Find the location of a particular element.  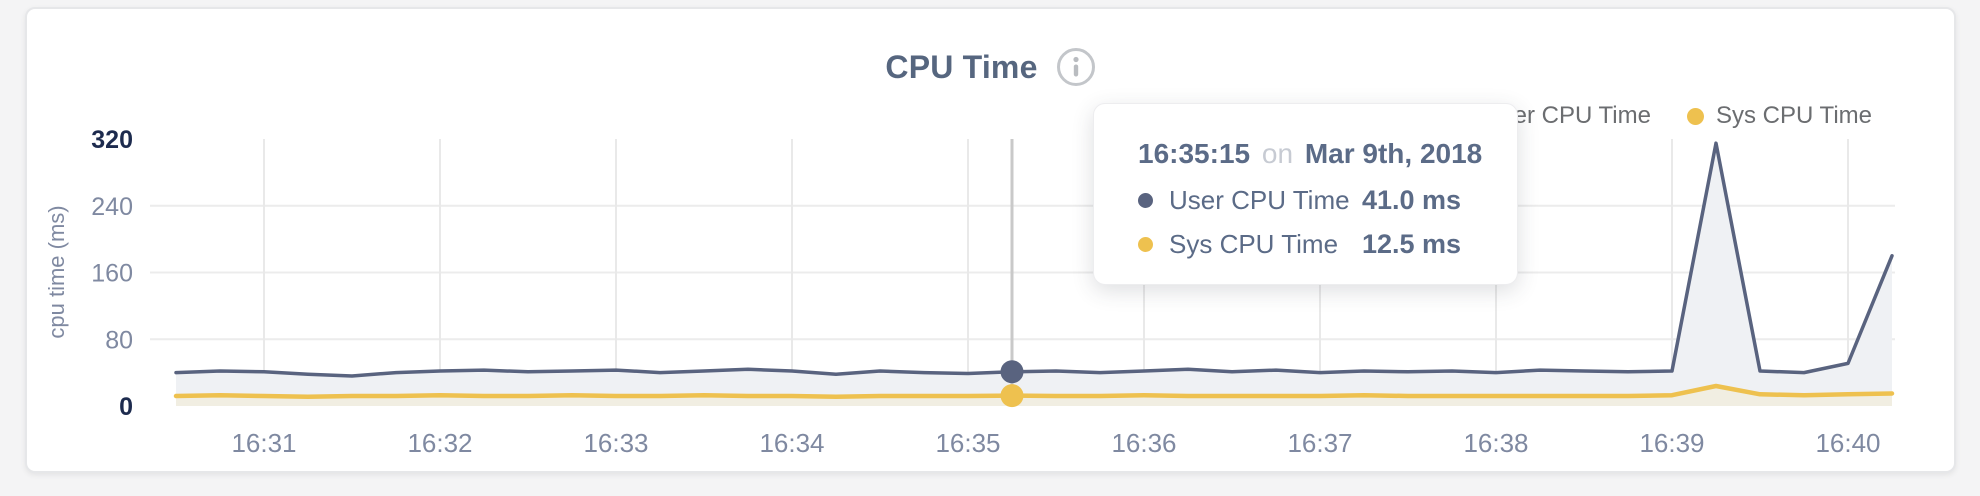

tooltip-value-user: 41.0 ms is located at coordinates (1412, 199).